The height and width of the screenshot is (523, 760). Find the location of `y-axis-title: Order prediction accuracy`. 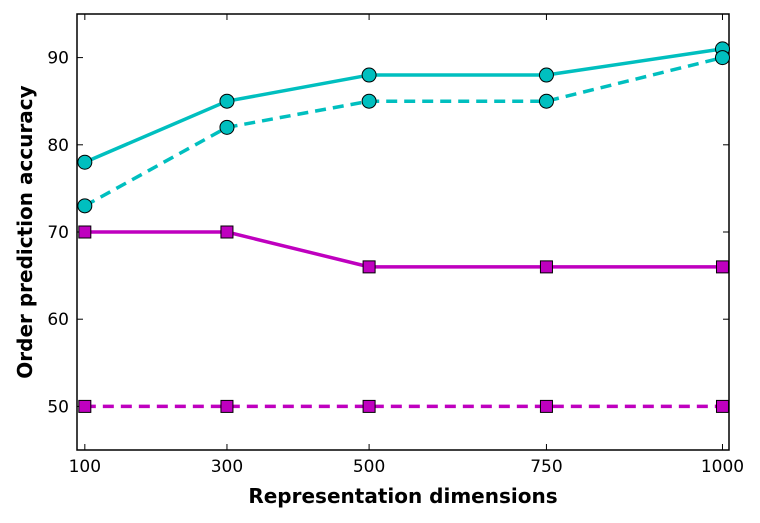

y-axis-title: Order prediction accuracy is located at coordinates (25, 231).